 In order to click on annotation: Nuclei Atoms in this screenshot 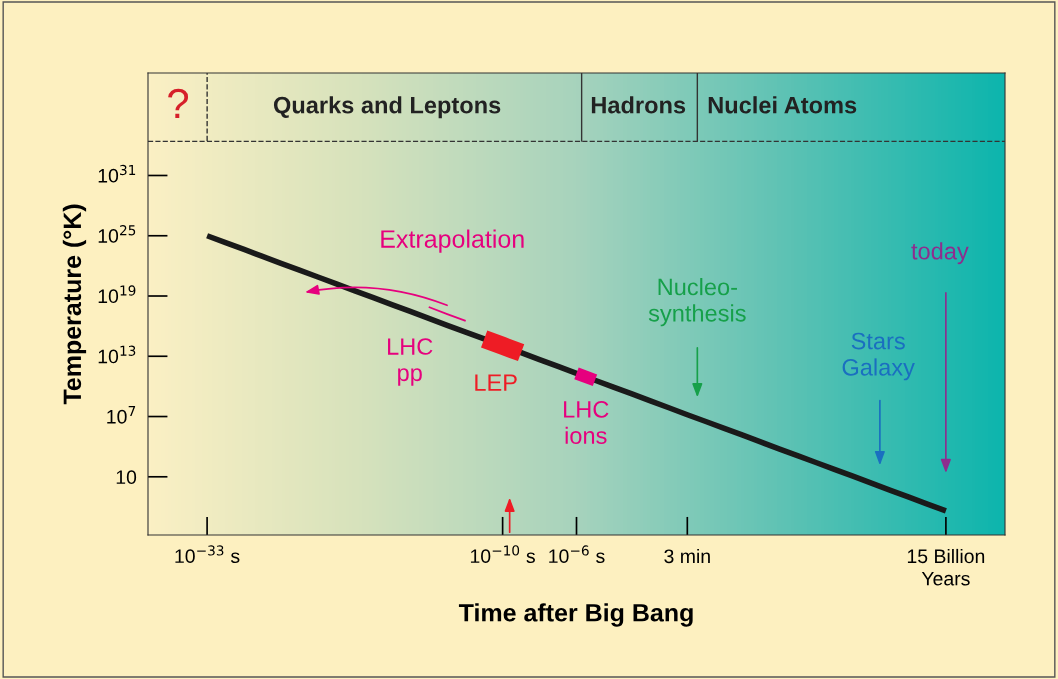, I will do `click(782, 105)`.